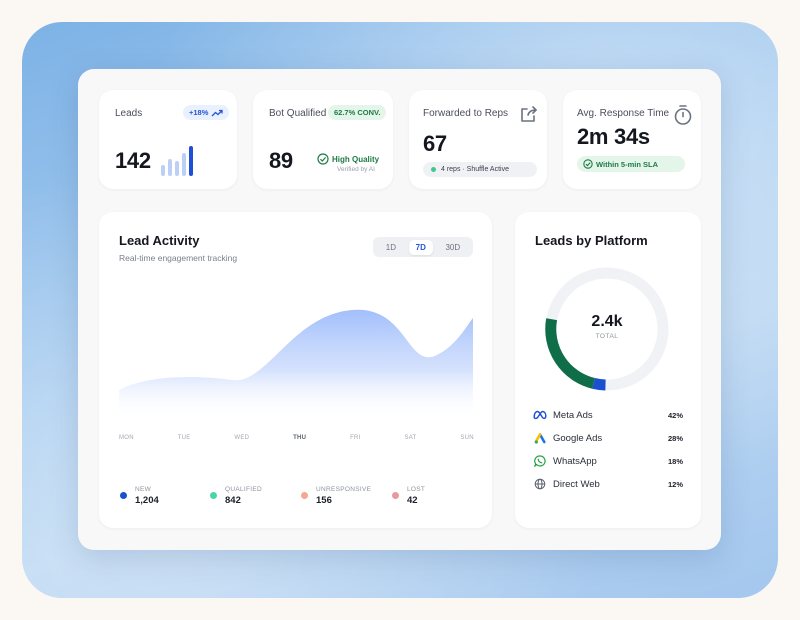  I want to click on platform-name: Direct Web, so click(576, 484).